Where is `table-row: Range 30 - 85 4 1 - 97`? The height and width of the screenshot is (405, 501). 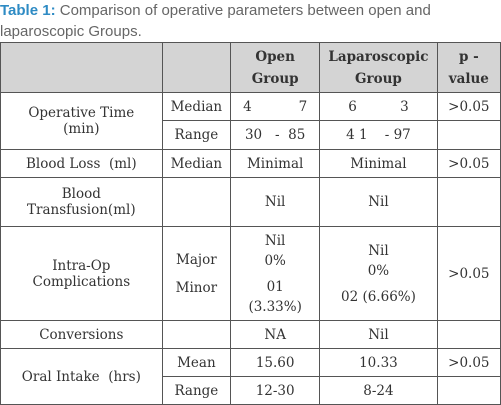
table-row: Range 30 - 85 4 1 - 97 is located at coordinates (251, 135).